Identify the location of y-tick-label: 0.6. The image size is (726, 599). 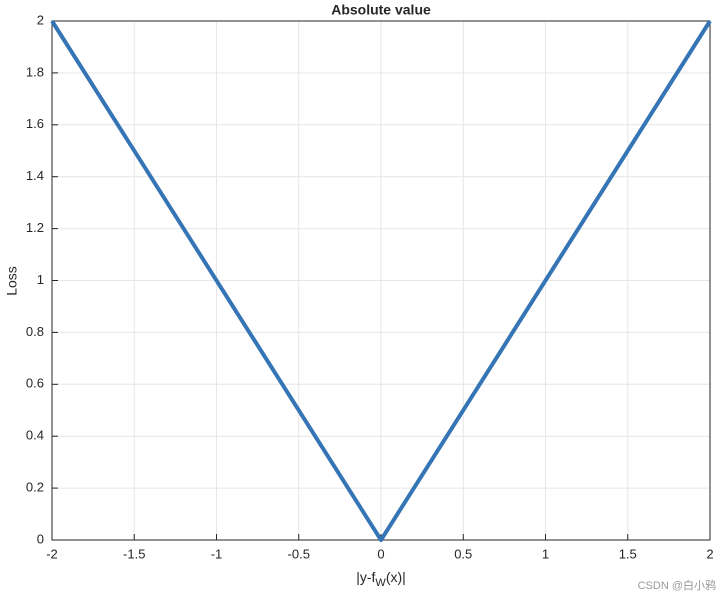
(35, 383).